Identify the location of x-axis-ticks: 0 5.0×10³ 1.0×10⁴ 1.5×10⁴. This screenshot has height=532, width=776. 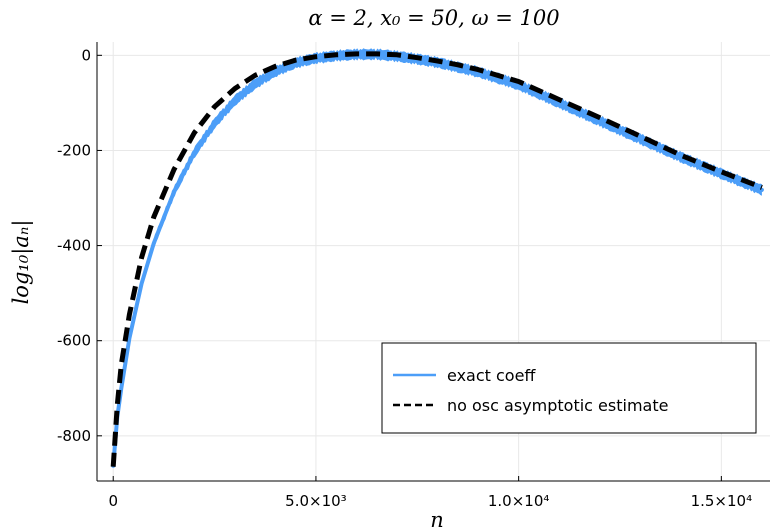
(430, 493).